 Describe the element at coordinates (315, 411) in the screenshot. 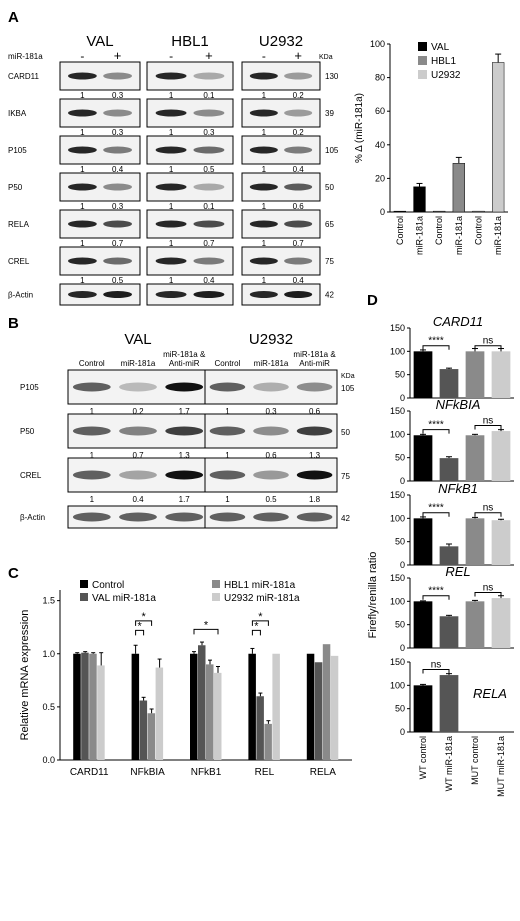

I see `blot-b-quant: 0.6` at that location.